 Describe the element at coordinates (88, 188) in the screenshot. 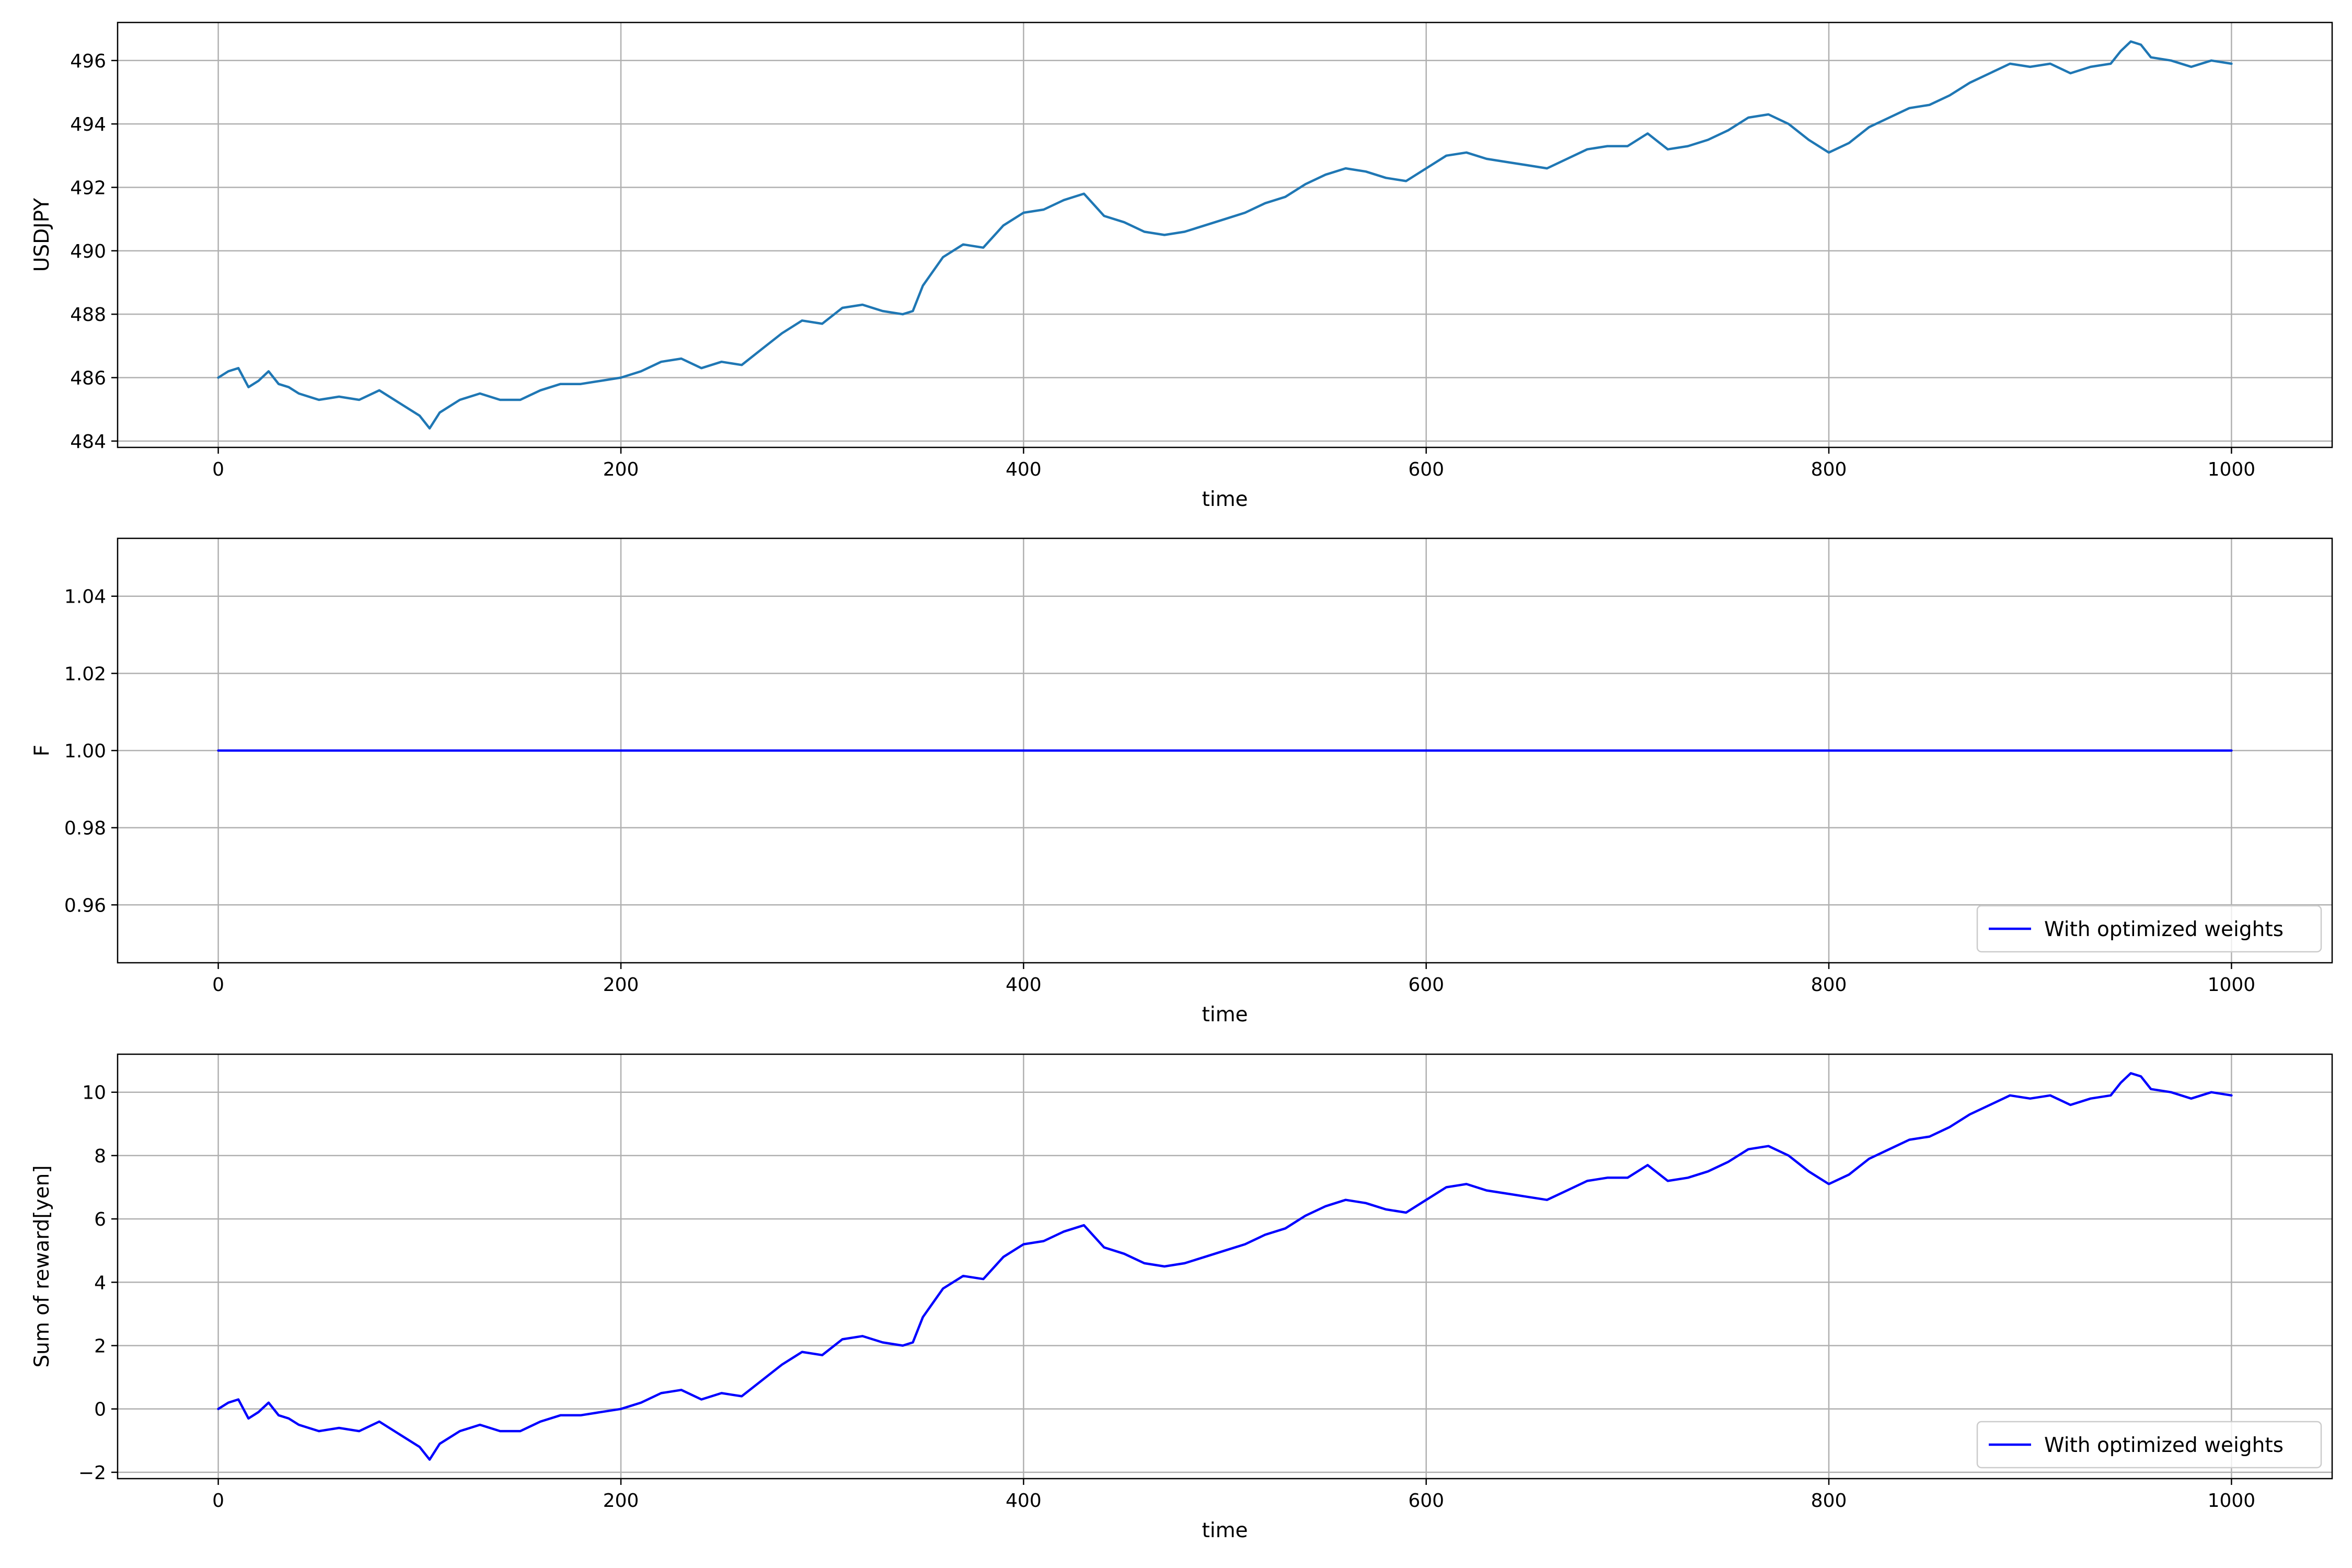

I see `y-tick-label: 492` at that location.